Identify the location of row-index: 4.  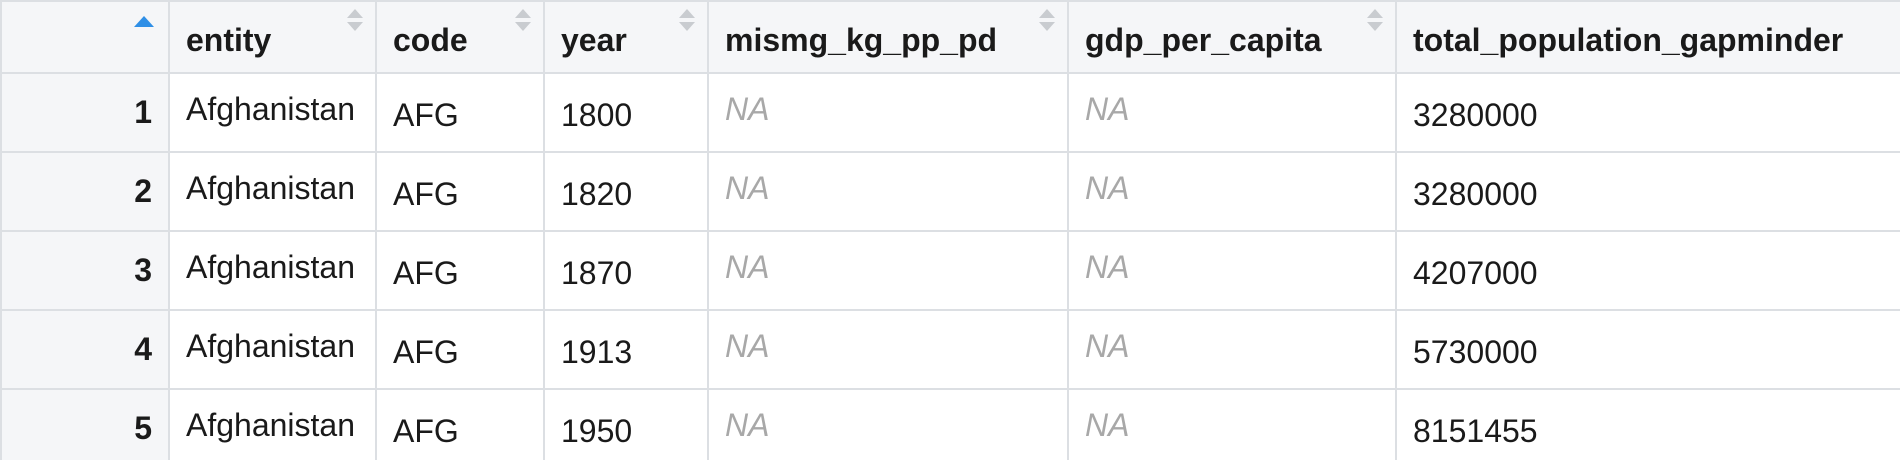
(85, 349).